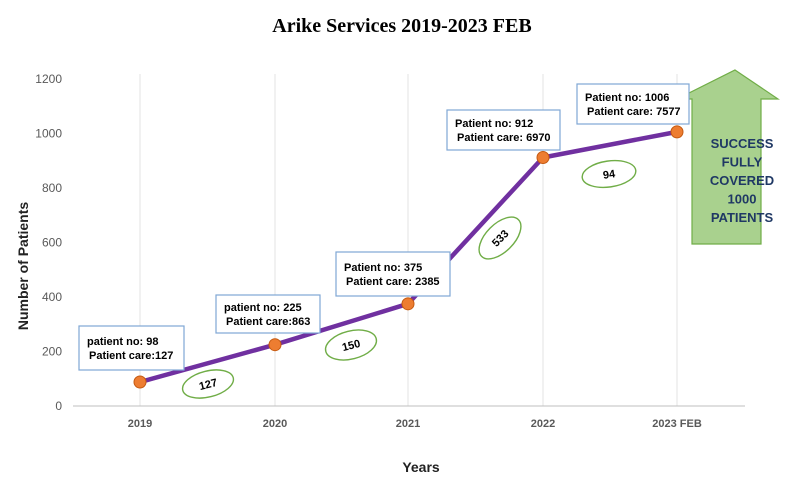 This screenshot has height=491, width=804. I want to click on callout-line-1: Patient no: 375, so click(383, 268).